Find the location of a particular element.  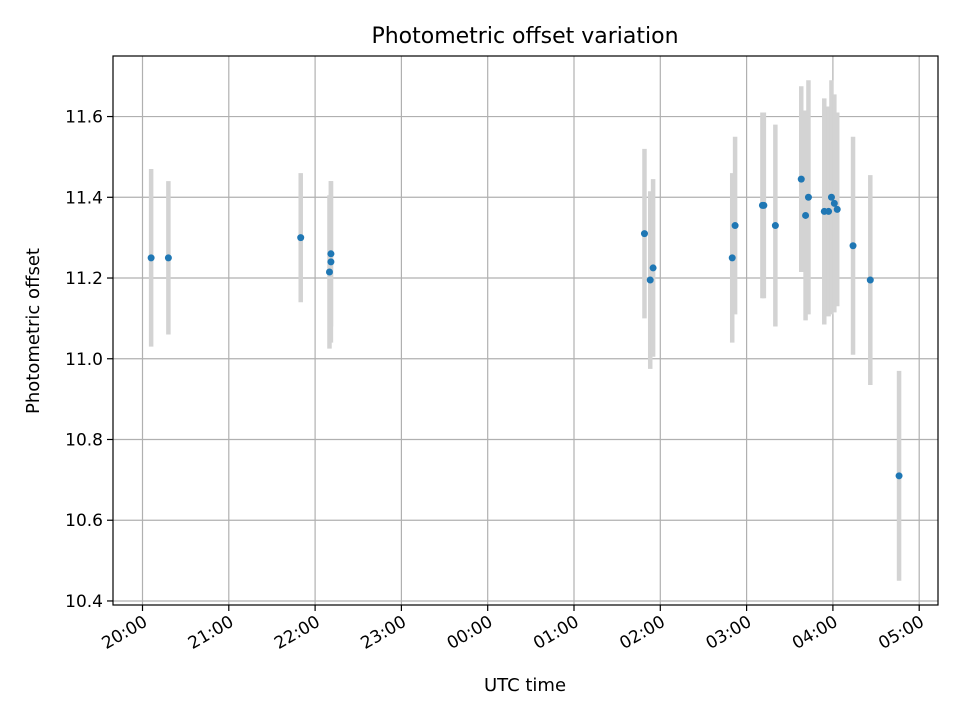

y-tick-label: 11.6 is located at coordinates (84, 118).